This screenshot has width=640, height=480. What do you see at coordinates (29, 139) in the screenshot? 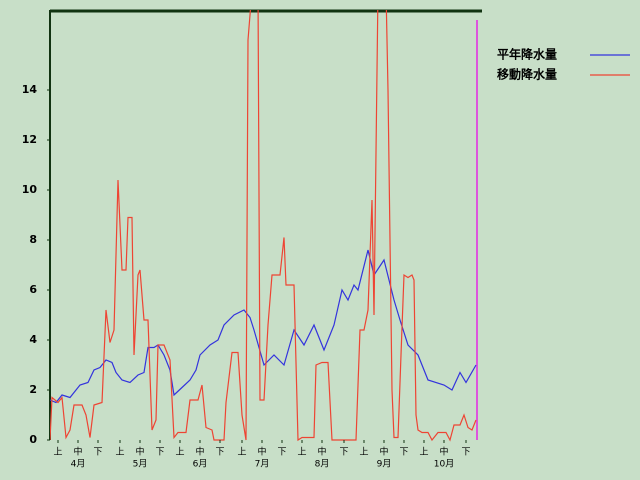
I see `y-tick-label: 12` at bounding box center [29, 139].